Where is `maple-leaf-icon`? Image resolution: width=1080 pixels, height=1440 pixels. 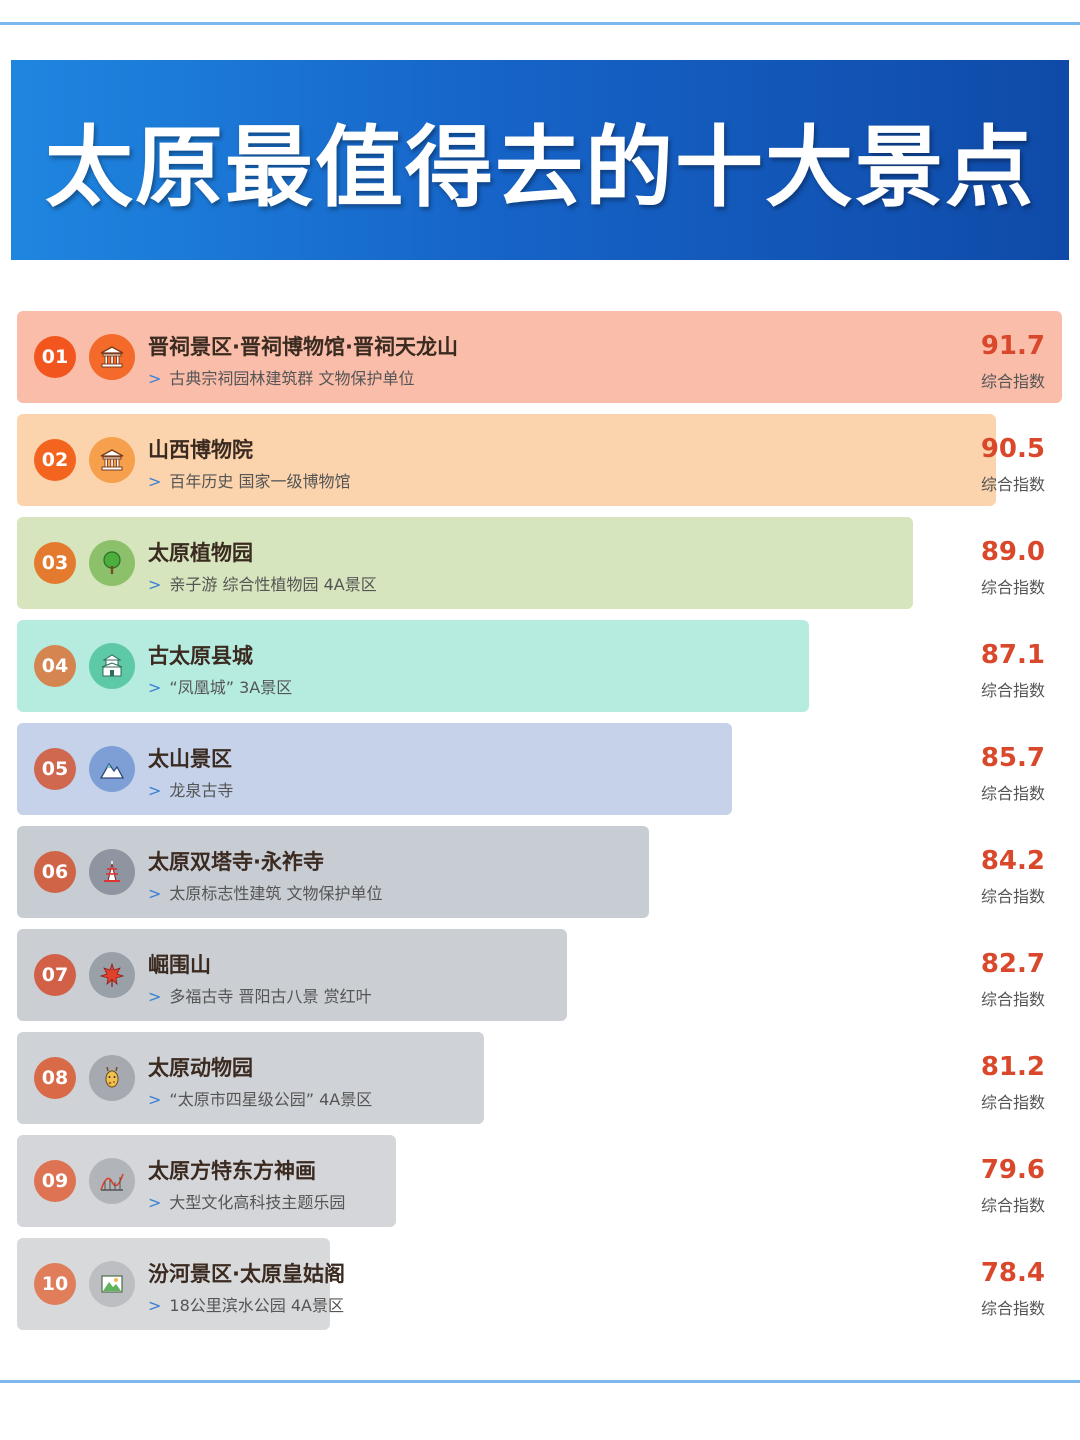 maple-leaf-icon is located at coordinates (112, 975).